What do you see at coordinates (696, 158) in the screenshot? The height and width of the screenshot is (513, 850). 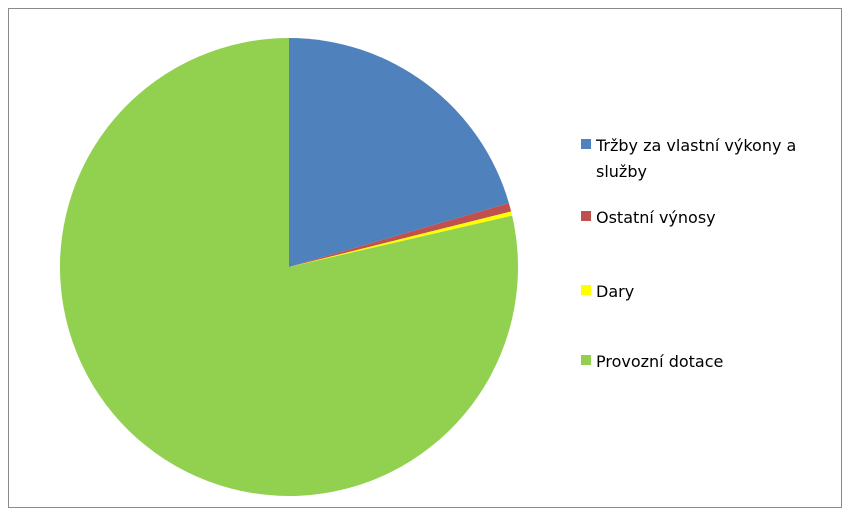 I see `legend-label-trzby: Tržby za vlastní výkony a služby` at bounding box center [696, 158].